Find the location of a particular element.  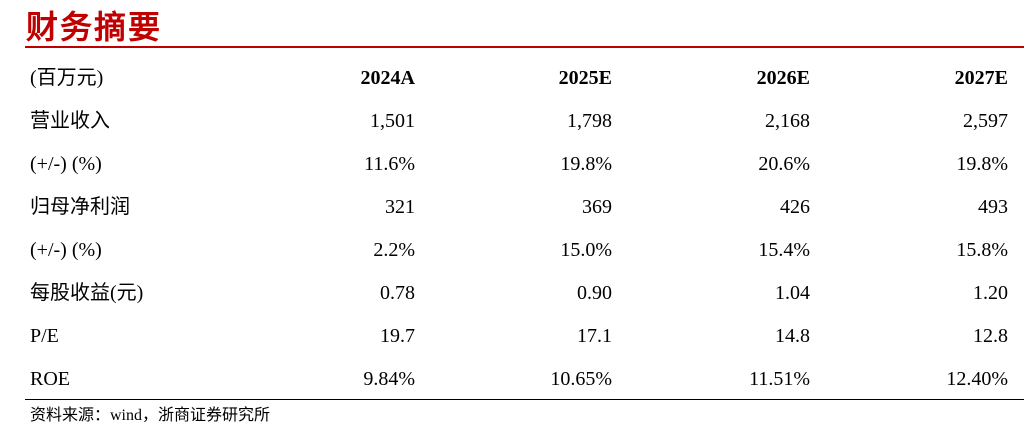

cell-value: 2,168 is located at coordinates (787, 121).